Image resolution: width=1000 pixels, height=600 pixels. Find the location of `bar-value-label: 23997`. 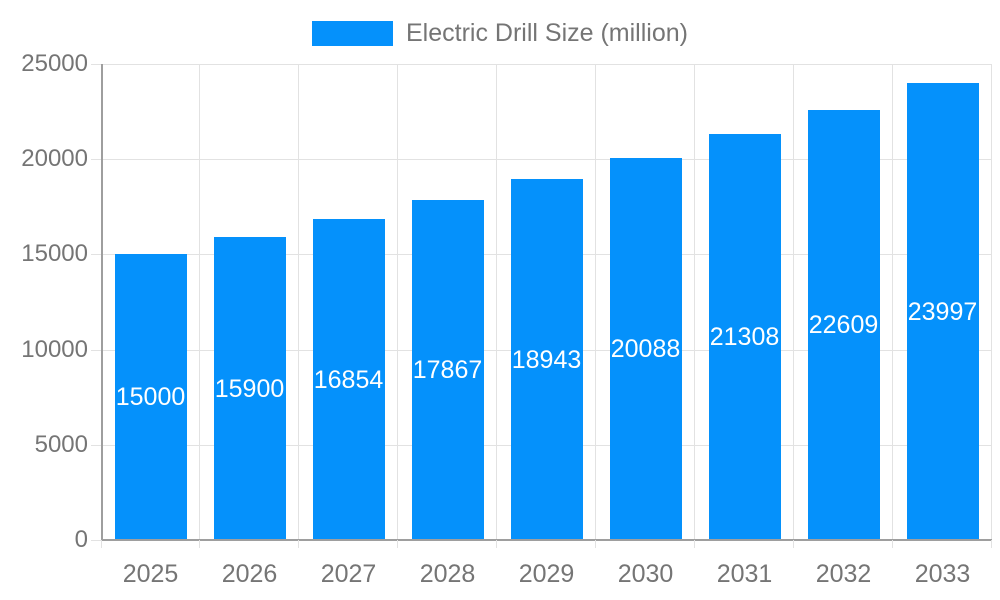

bar-value-label: 23997 is located at coordinates (942, 311).